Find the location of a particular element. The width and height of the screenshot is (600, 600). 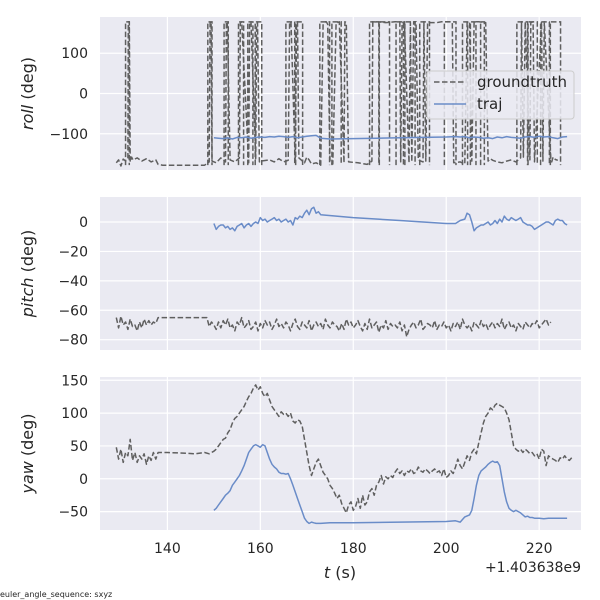

y-axis-label-pitch: pitch (deg) is located at coordinates (27, 274).